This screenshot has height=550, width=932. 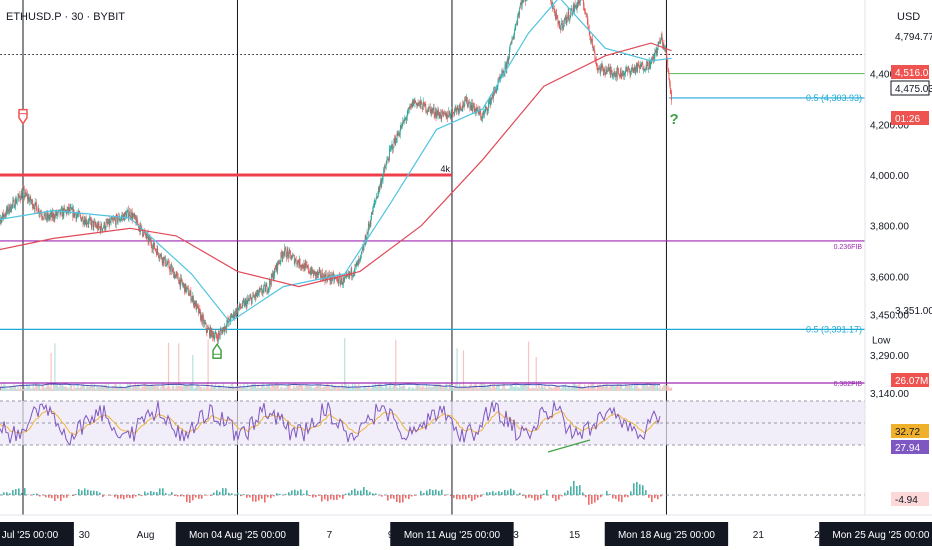 I want to click on y-tick-label: 3,140.00, so click(x=889, y=394).